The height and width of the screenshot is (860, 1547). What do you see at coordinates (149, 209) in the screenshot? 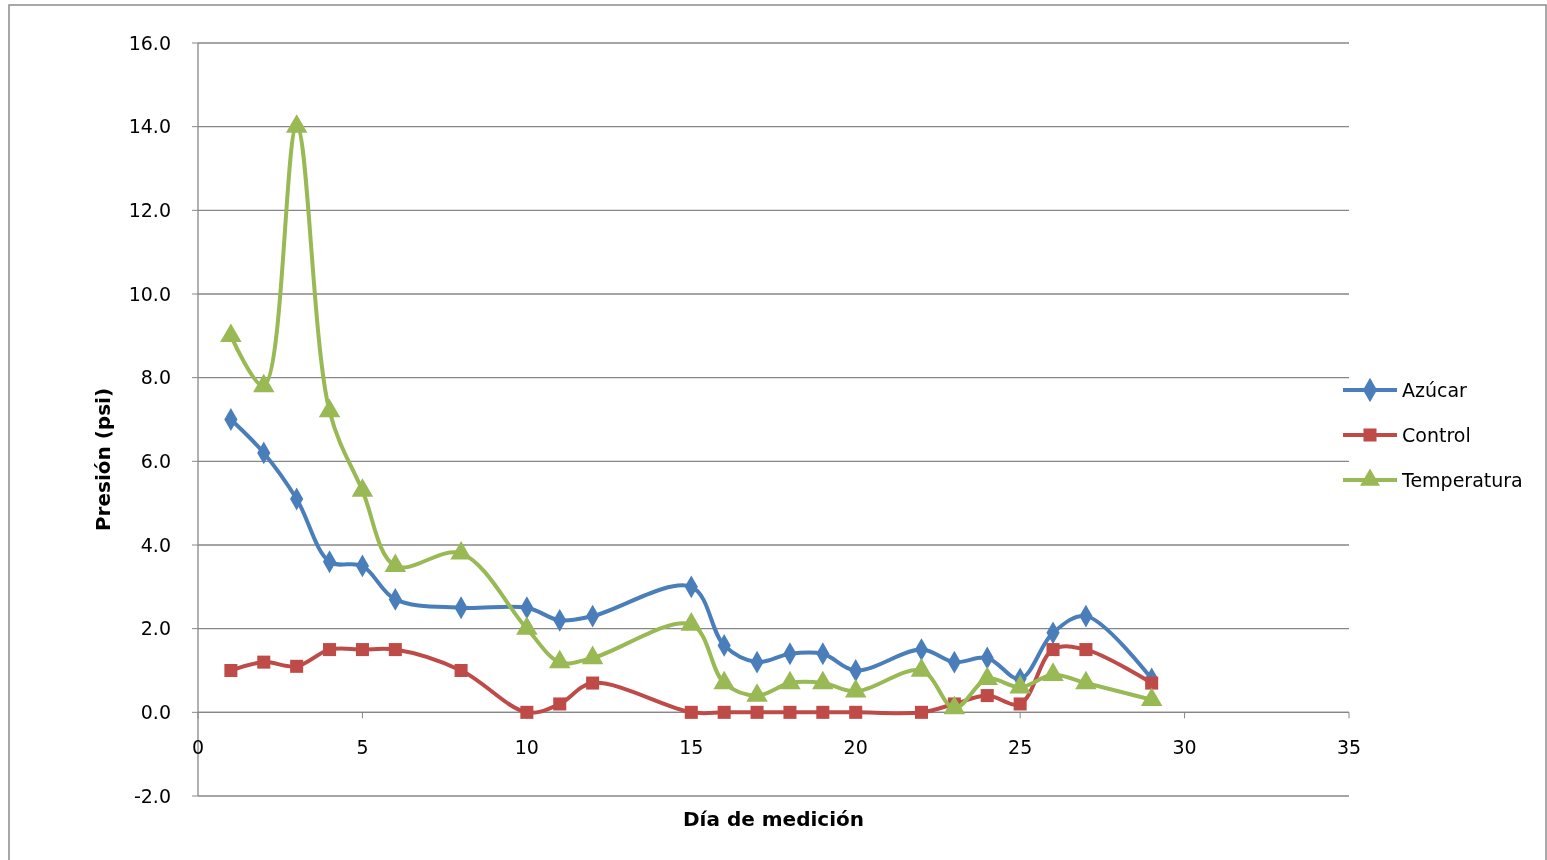
I see `y-tick-label: 12.0` at bounding box center [149, 209].